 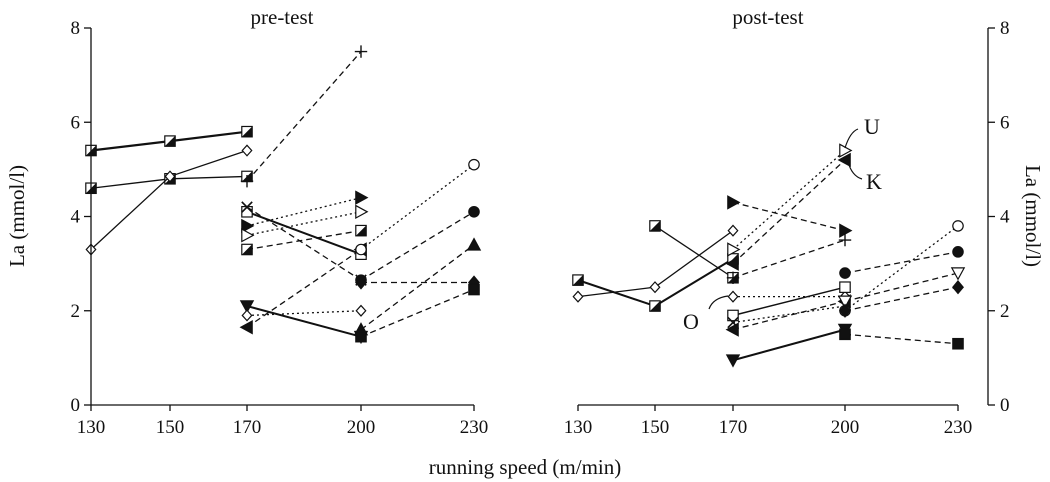 What do you see at coordinates (1005, 217) in the screenshot?
I see `y-tick-label: 4` at bounding box center [1005, 217].